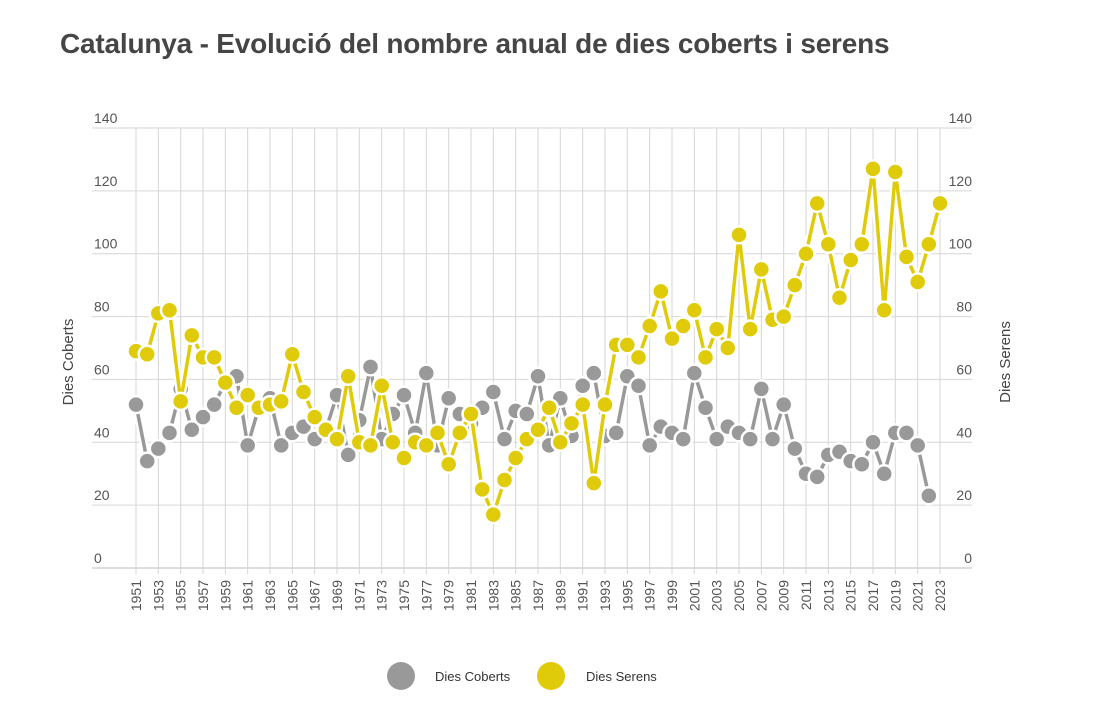  Describe the element at coordinates (192, 335) in the screenshot. I see `data-point-dies-serens-1956` at that location.